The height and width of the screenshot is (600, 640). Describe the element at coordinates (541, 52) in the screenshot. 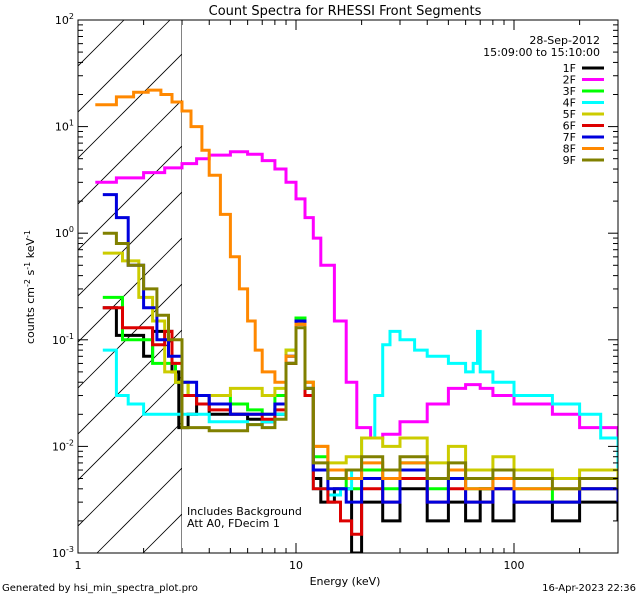

I see `time-range-label: 15:09:00 to 15:10:00` at that location.